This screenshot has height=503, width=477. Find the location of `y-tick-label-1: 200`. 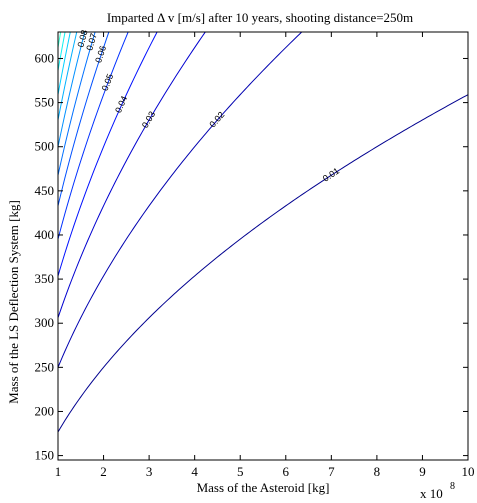

y-tick-label-1: 200 is located at coordinates (45, 410).